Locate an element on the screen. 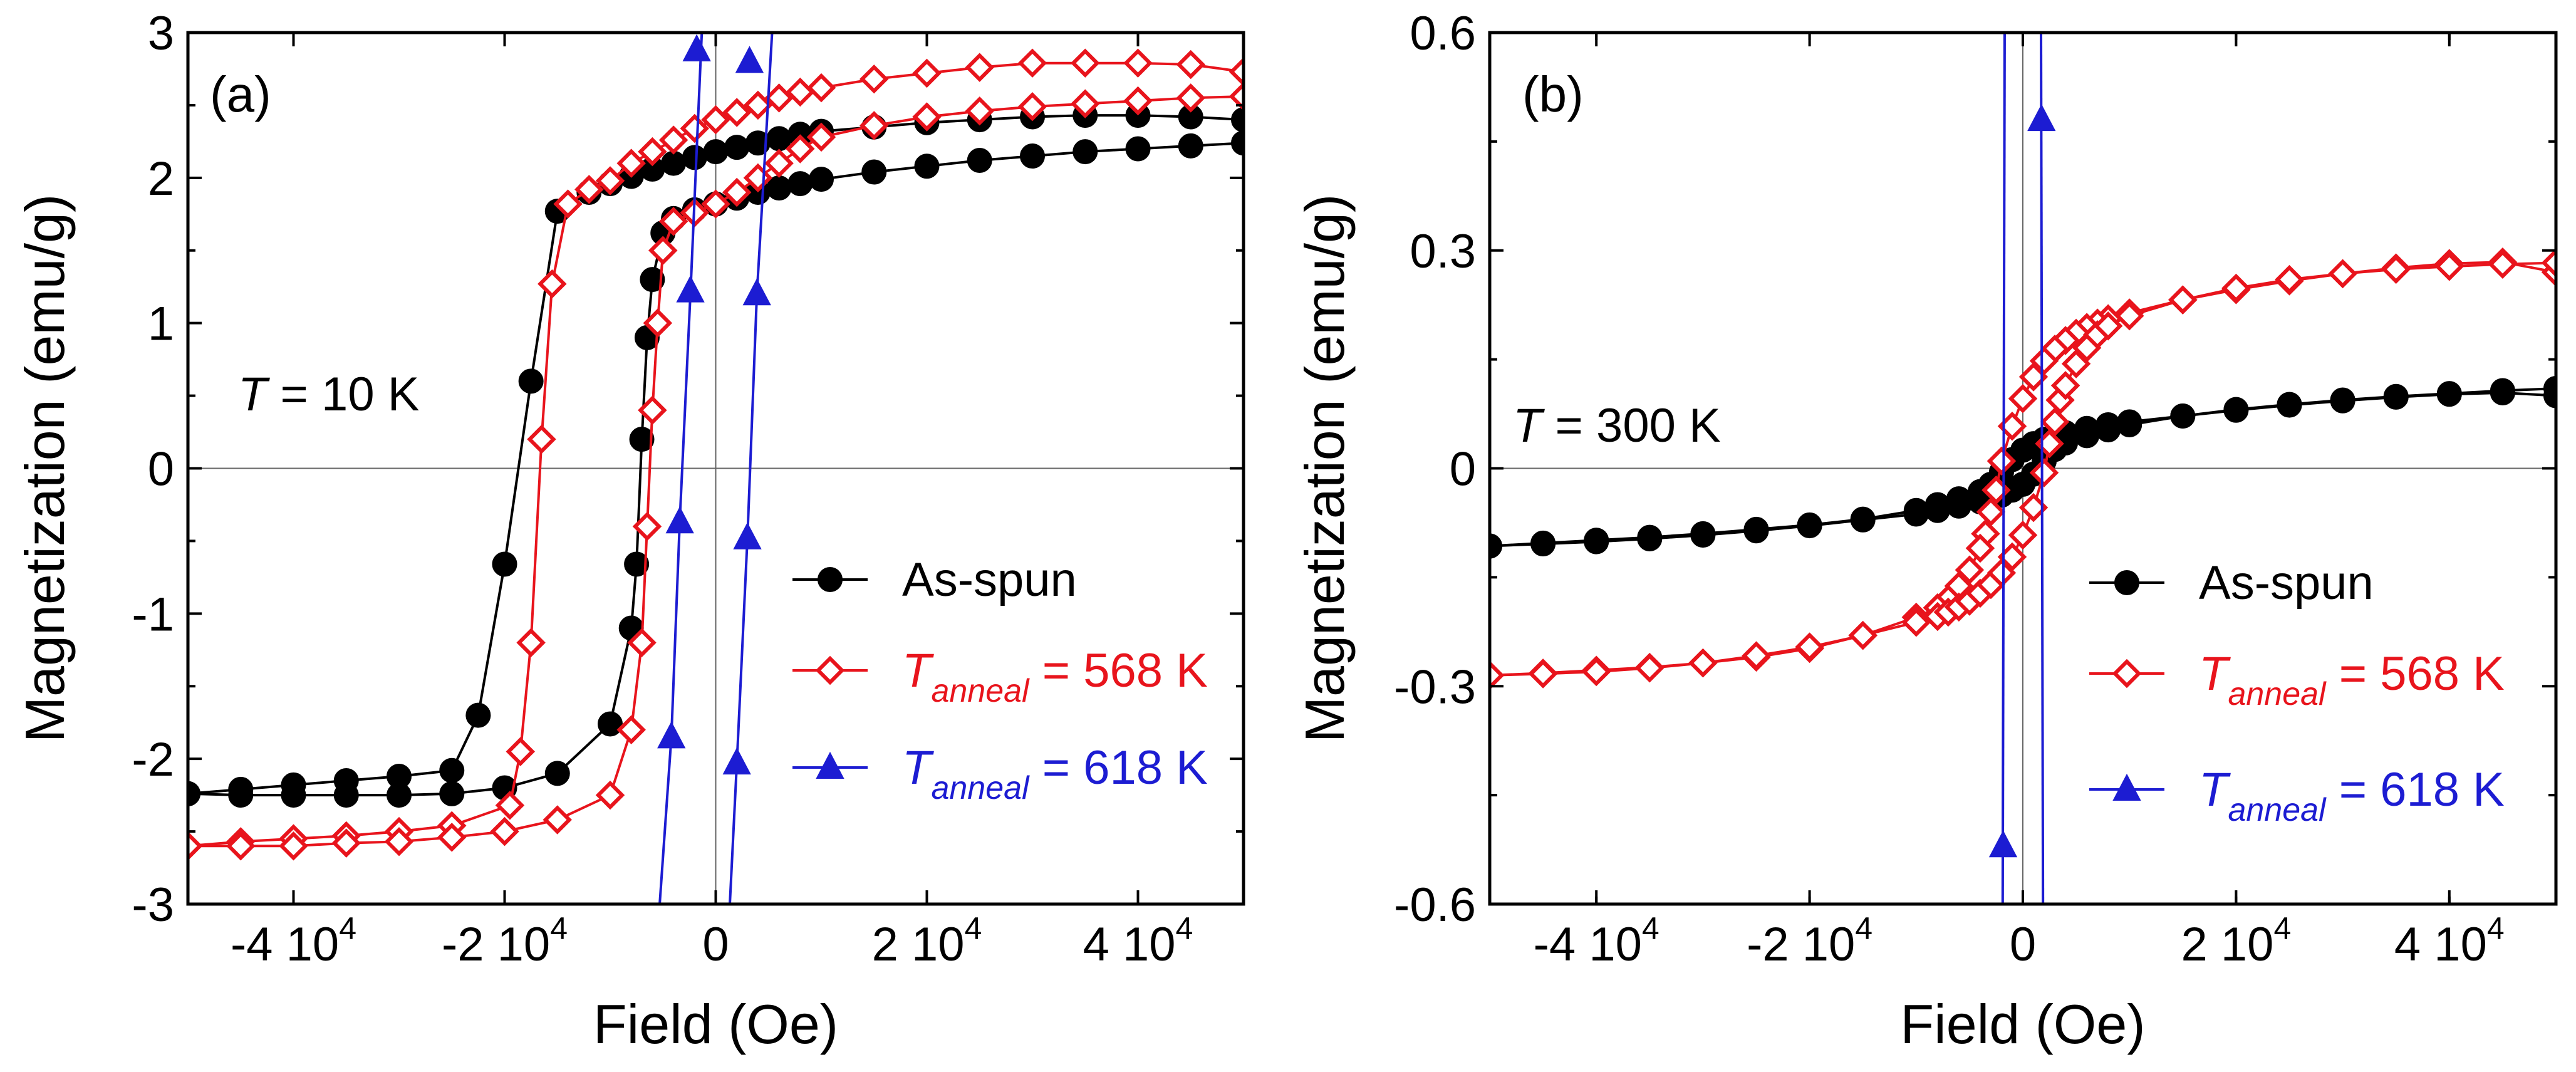 Image resolution: width=2576 pixels, height=1072 pixels. legend-entry-2: Tanneal = 618 K is located at coordinates (2297, 795).